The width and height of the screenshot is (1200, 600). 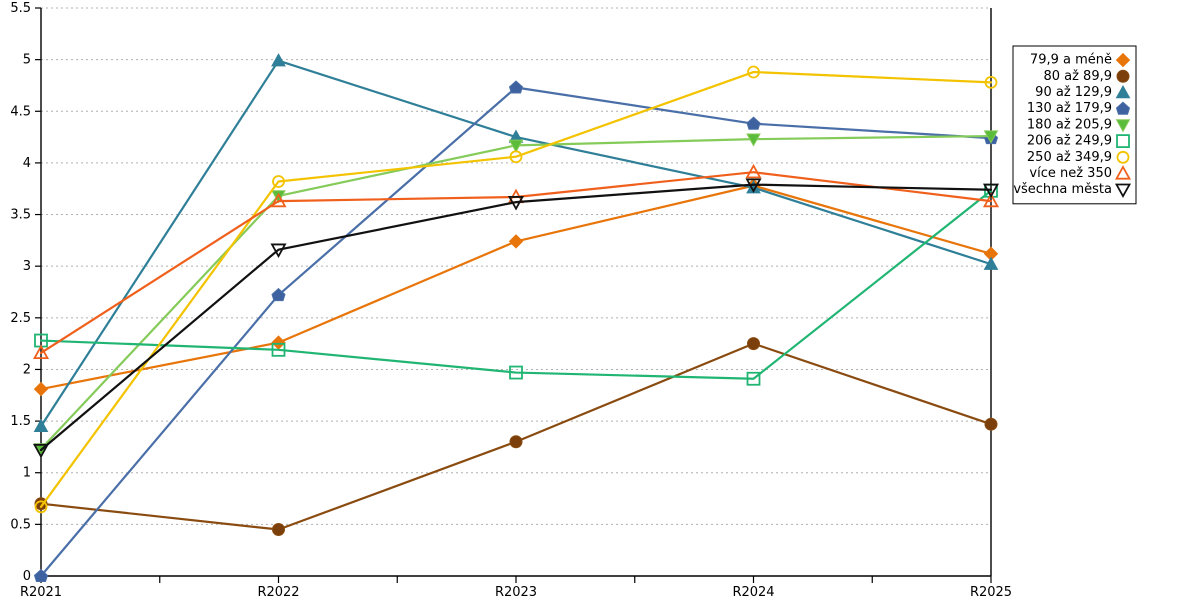 I want to click on x-axis-ticks: R2021 R2022 R2023 R2024 R2025, so click(x=516, y=588).